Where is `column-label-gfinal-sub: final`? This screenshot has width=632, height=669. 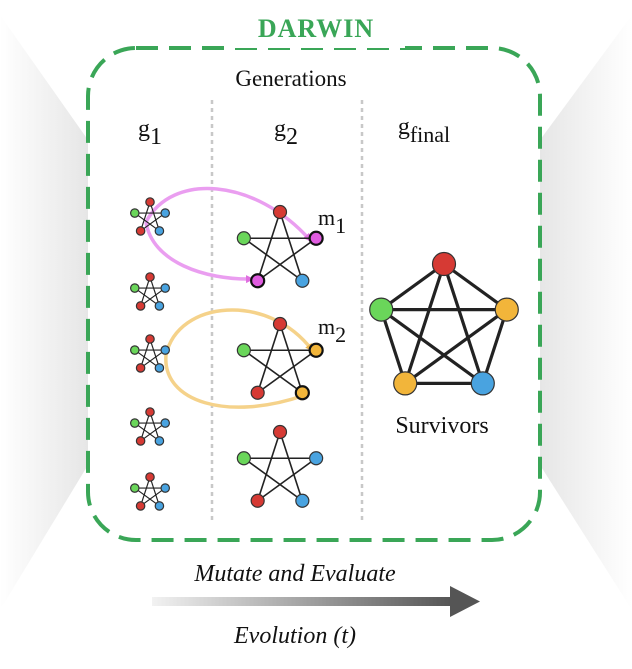
column-label-gfinal-sub: final is located at coordinates (430, 134).